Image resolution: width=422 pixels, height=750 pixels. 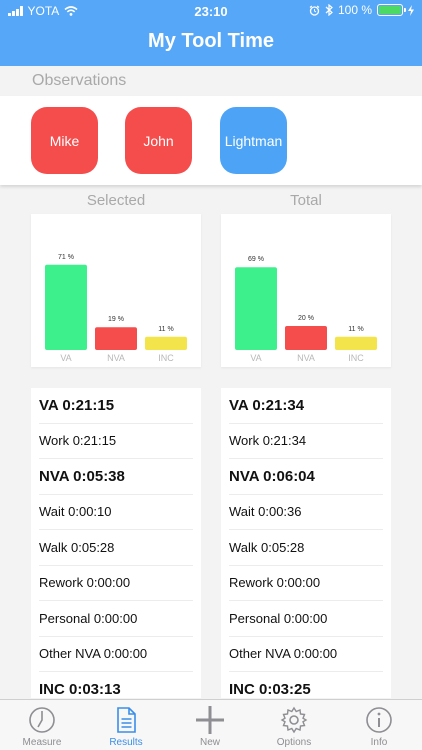 I want to click on status-time: 23:10, so click(x=211, y=11).